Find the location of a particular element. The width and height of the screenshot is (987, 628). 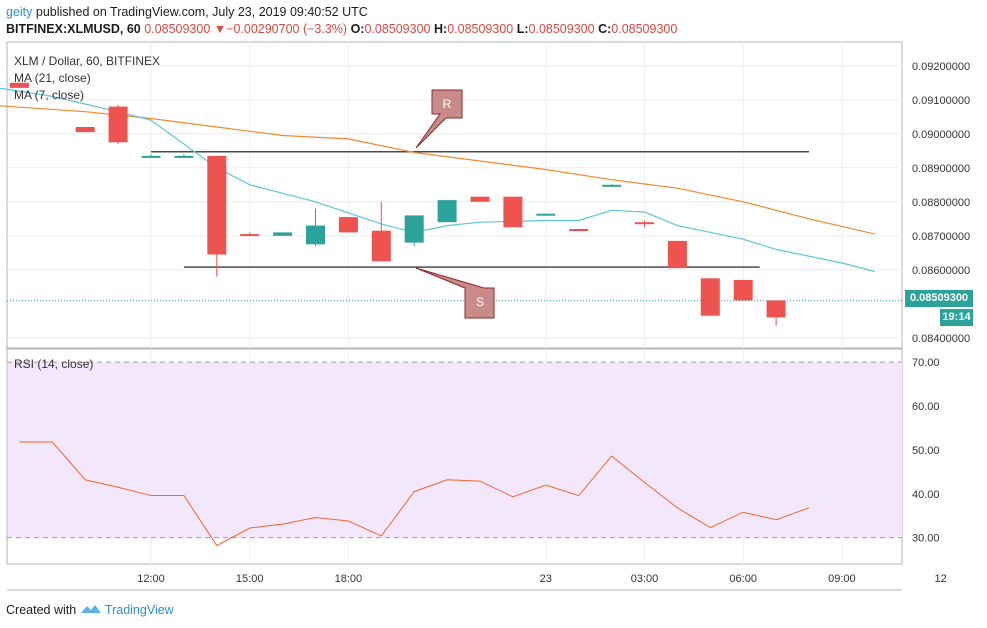

time-tick-label: 03:00 is located at coordinates (645, 579).